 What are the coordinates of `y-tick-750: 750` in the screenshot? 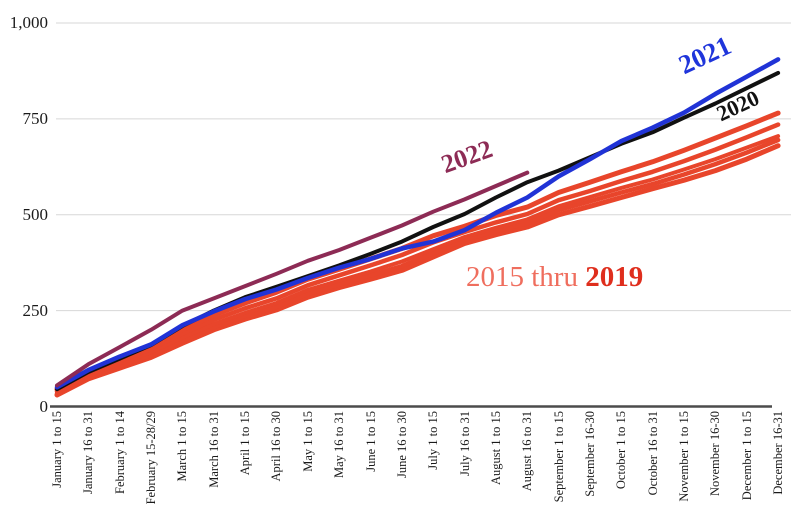 It's located at (35, 118).